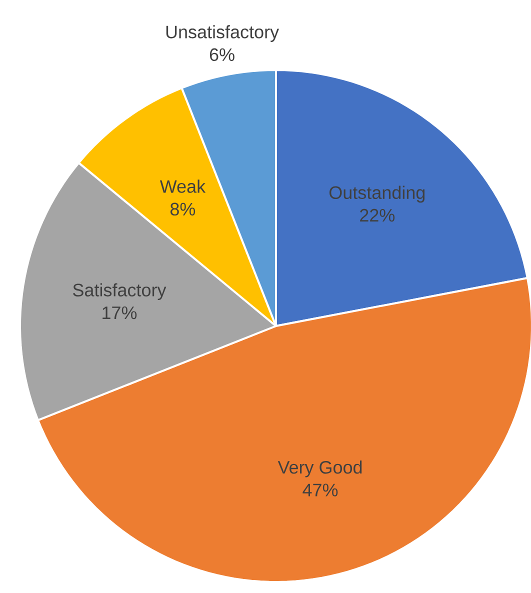  What do you see at coordinates (183, 209) in the screenshot?
I see `data-label: 8%` at bounding box center [183, 209].